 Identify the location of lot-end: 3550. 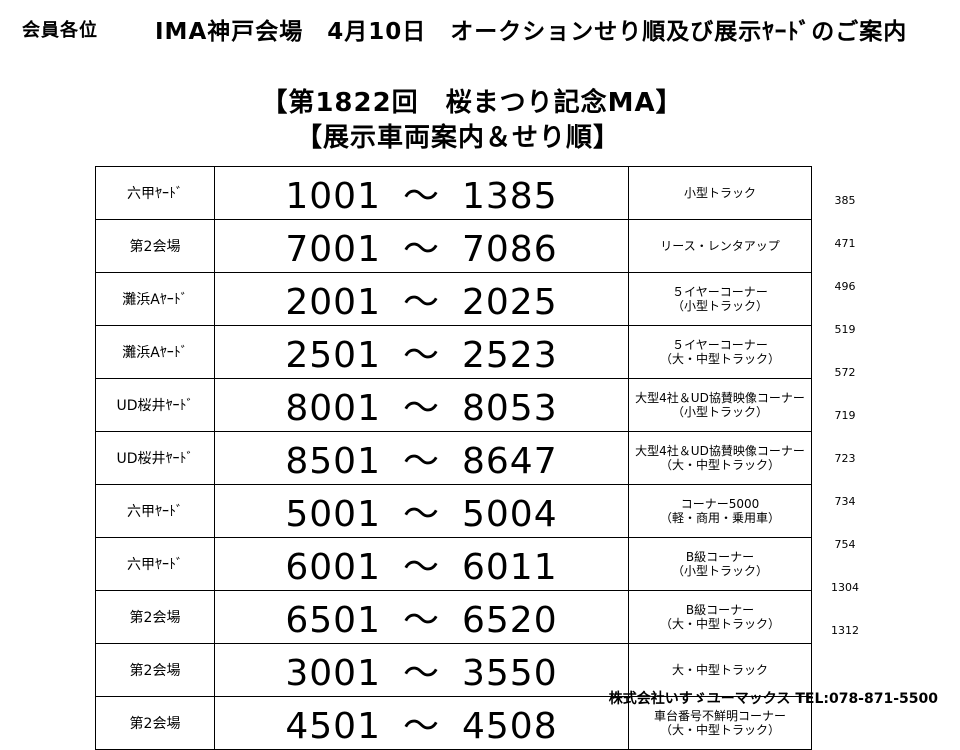
(510, 673).